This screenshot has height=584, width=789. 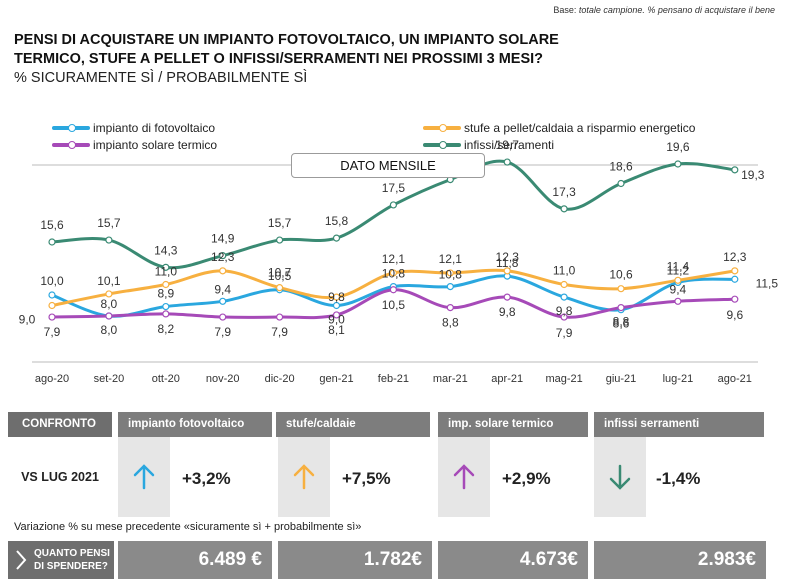 What do you see at coordinates (507, 312) in the screenshot?
I see `data-label-solare-8: 9,8` at bounding box center [507, 312].